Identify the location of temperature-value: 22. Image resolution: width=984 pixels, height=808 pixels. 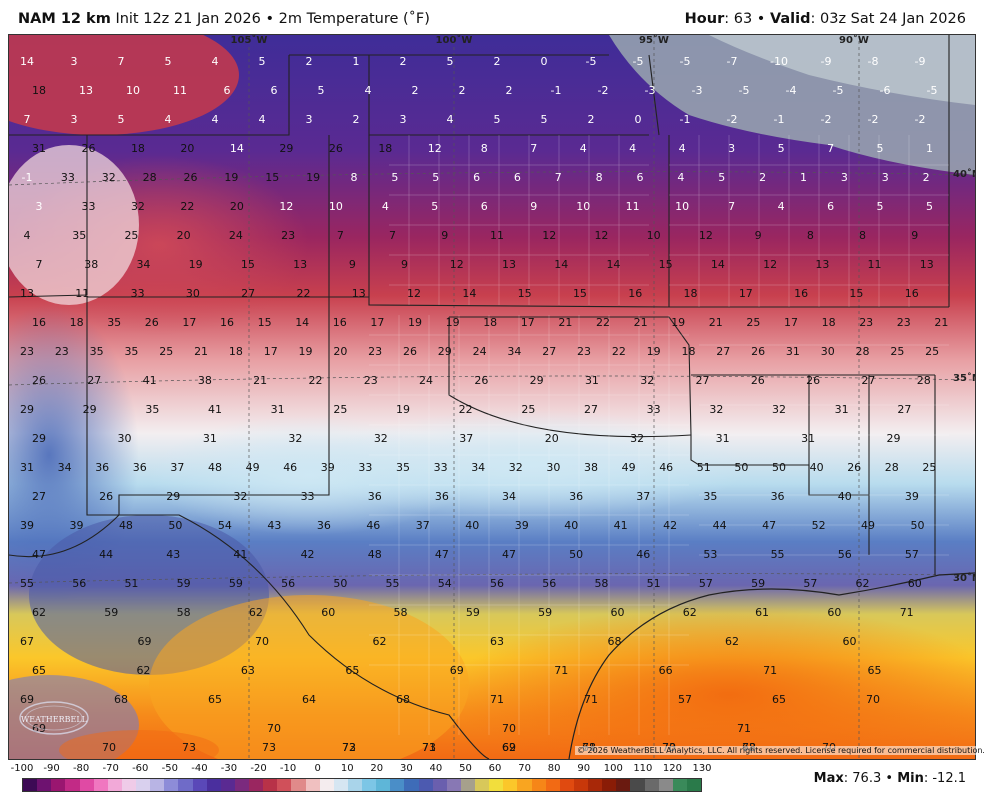
(619, 351).